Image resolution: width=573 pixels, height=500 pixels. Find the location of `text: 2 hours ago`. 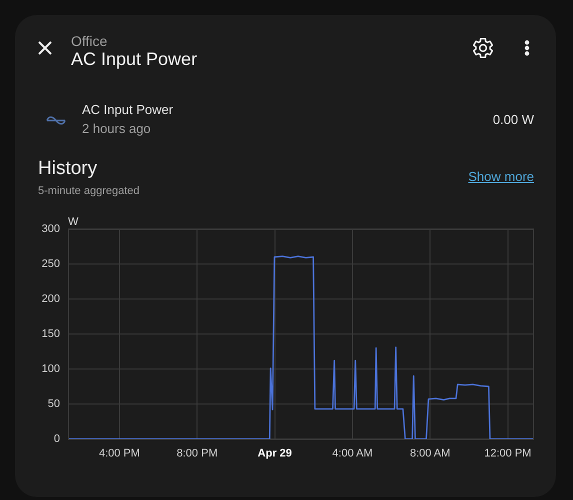

text: 2 hours ago is located at coordinates (116, 128).